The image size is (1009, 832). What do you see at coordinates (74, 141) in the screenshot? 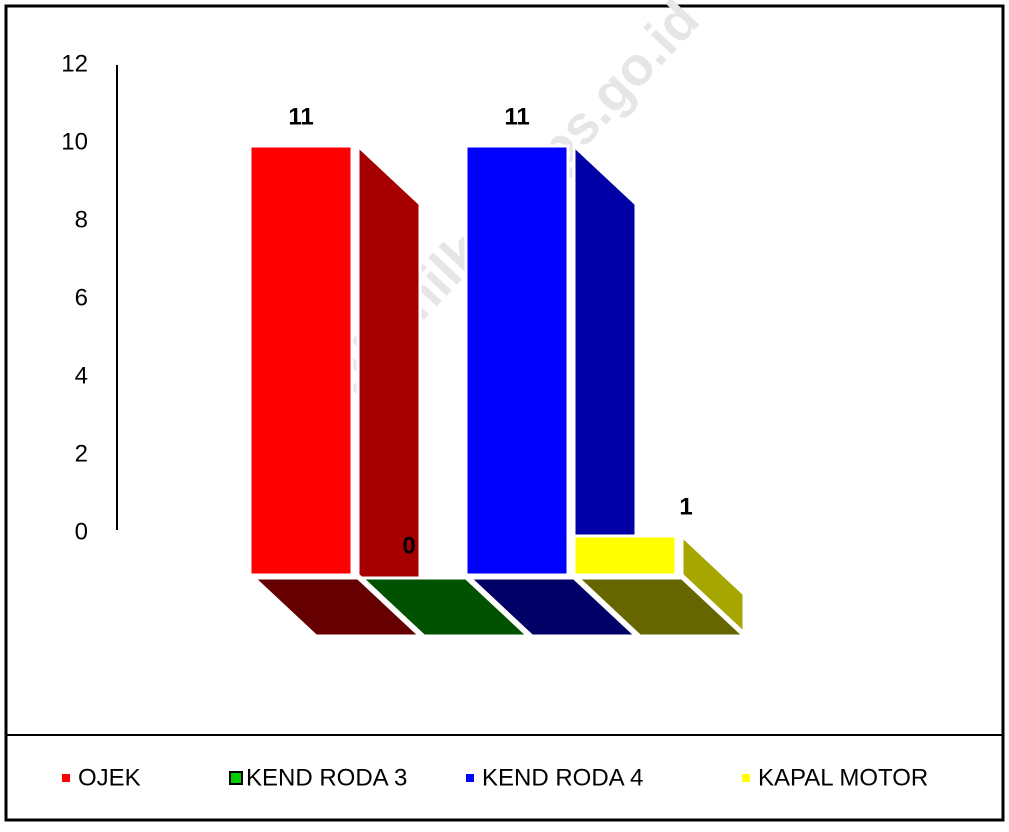
I see `y-tick-label: 10` at bounding box center [74, 141].